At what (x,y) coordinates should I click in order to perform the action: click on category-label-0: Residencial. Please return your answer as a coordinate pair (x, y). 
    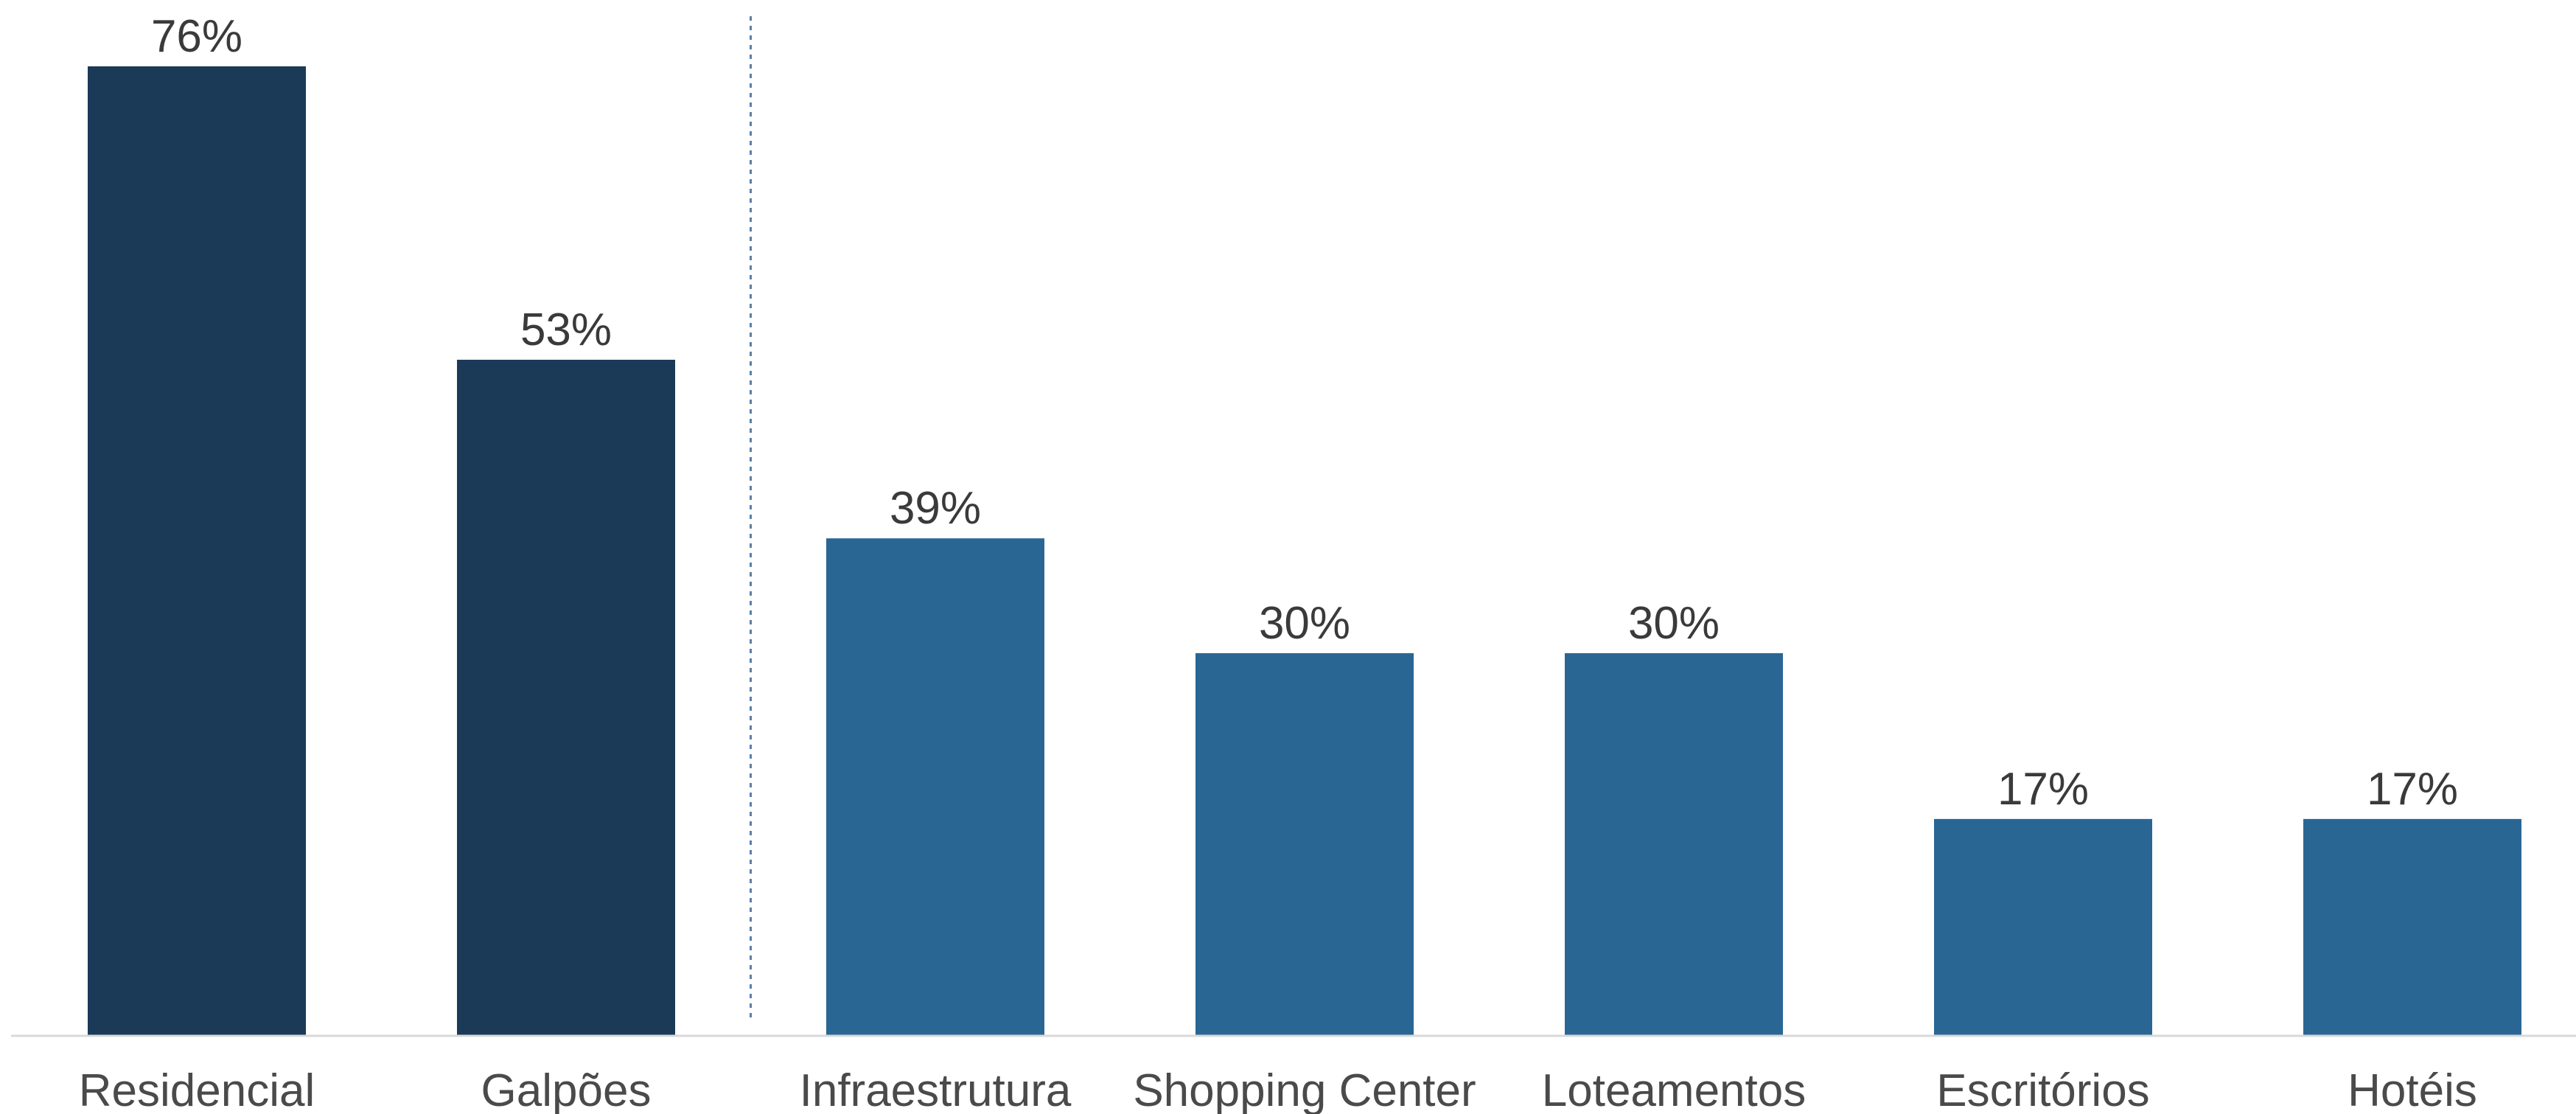
    Looking at the image, I should click on (197, 1089).